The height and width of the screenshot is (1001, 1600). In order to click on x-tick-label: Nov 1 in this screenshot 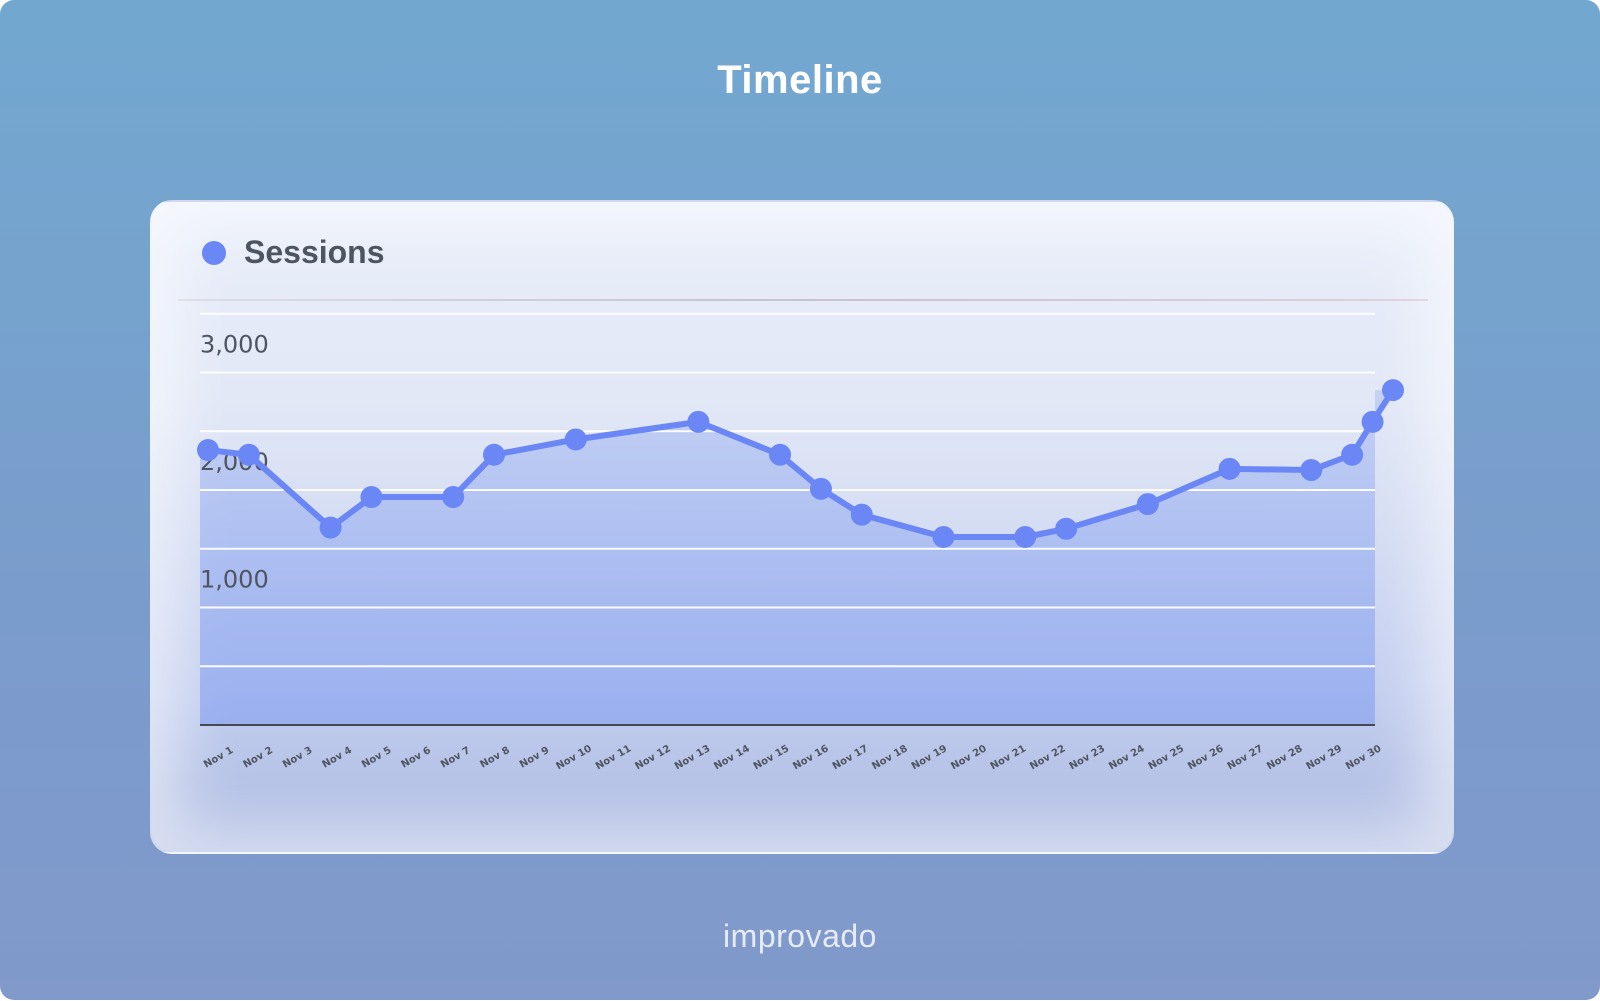, I will do `click(218, 758)`.